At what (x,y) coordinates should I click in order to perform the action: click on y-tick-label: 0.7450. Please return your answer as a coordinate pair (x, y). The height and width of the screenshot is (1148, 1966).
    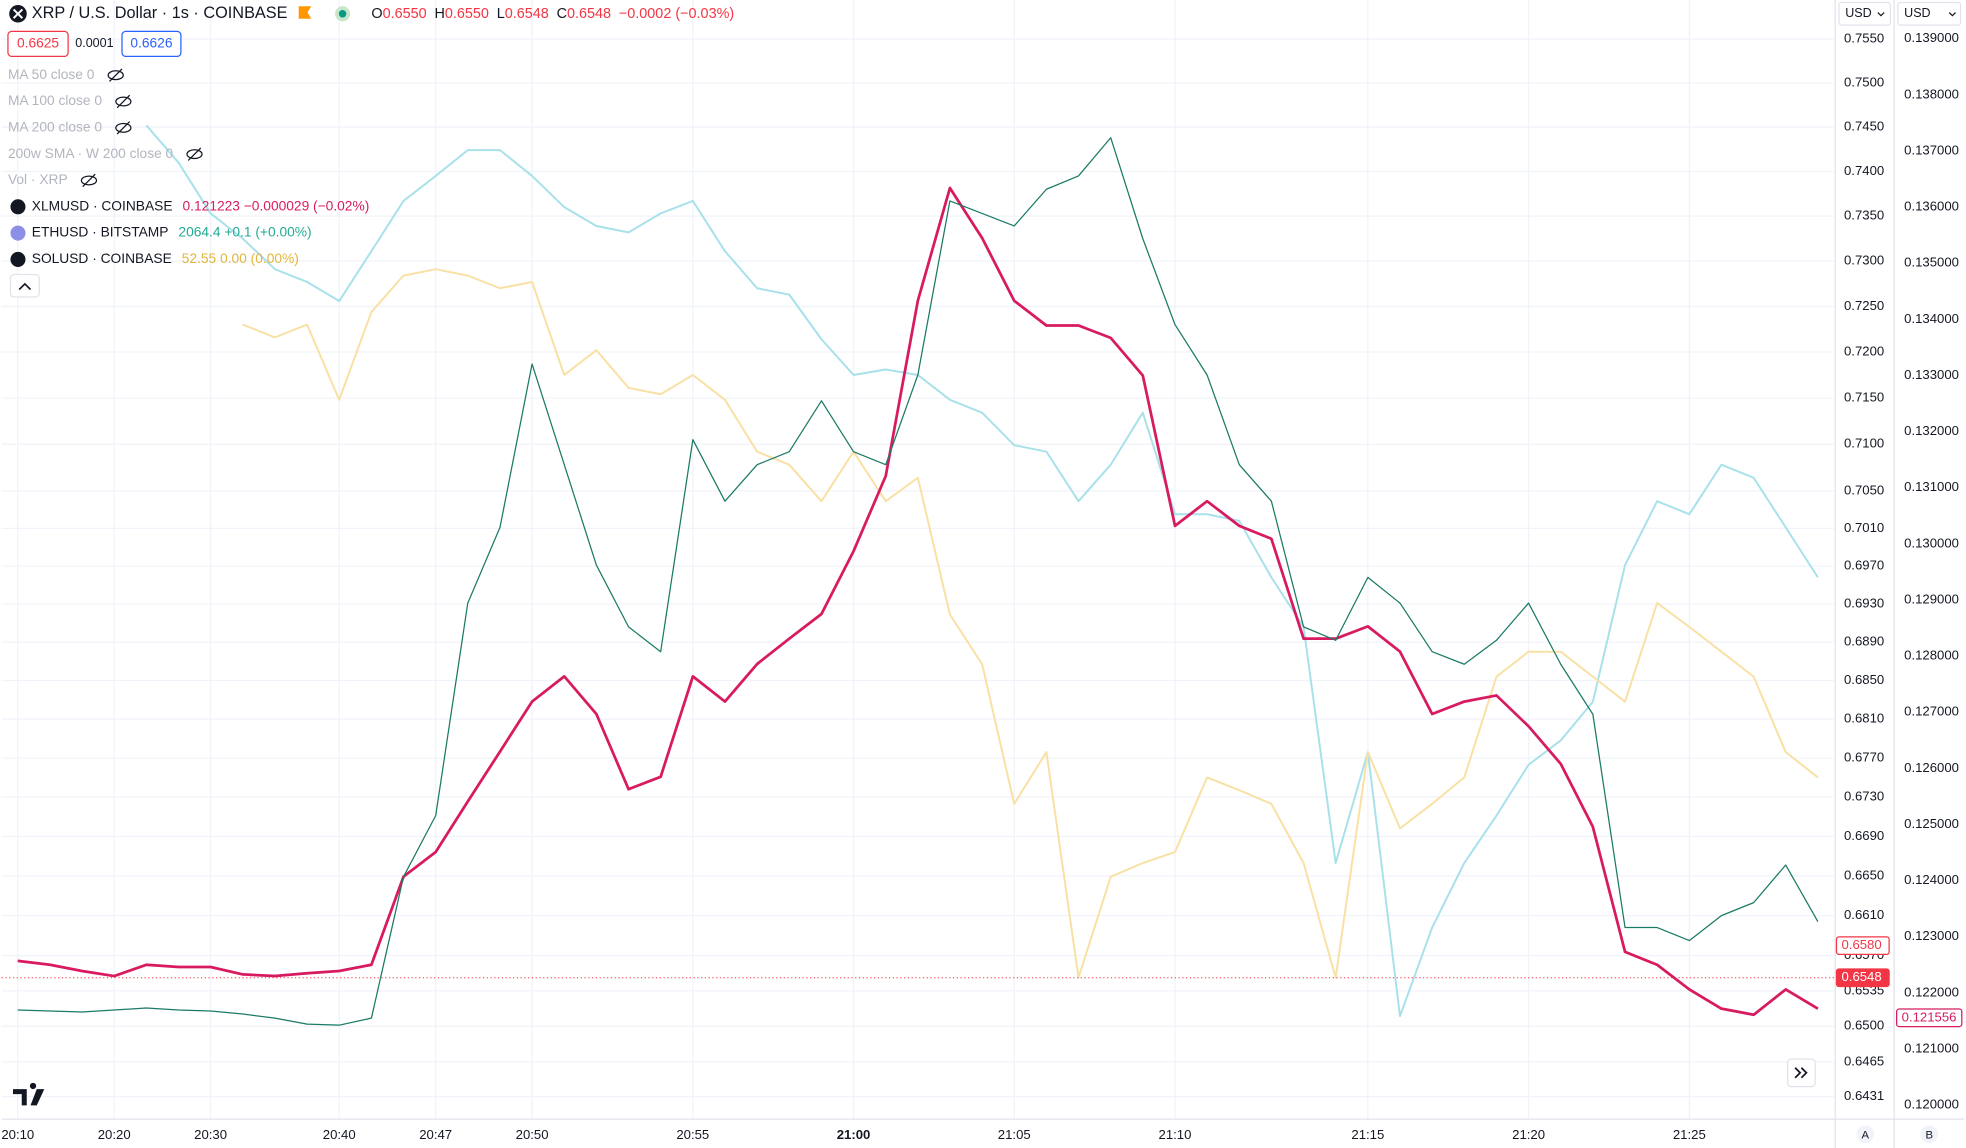
    Looking at the image, I should click on (1864, 126).